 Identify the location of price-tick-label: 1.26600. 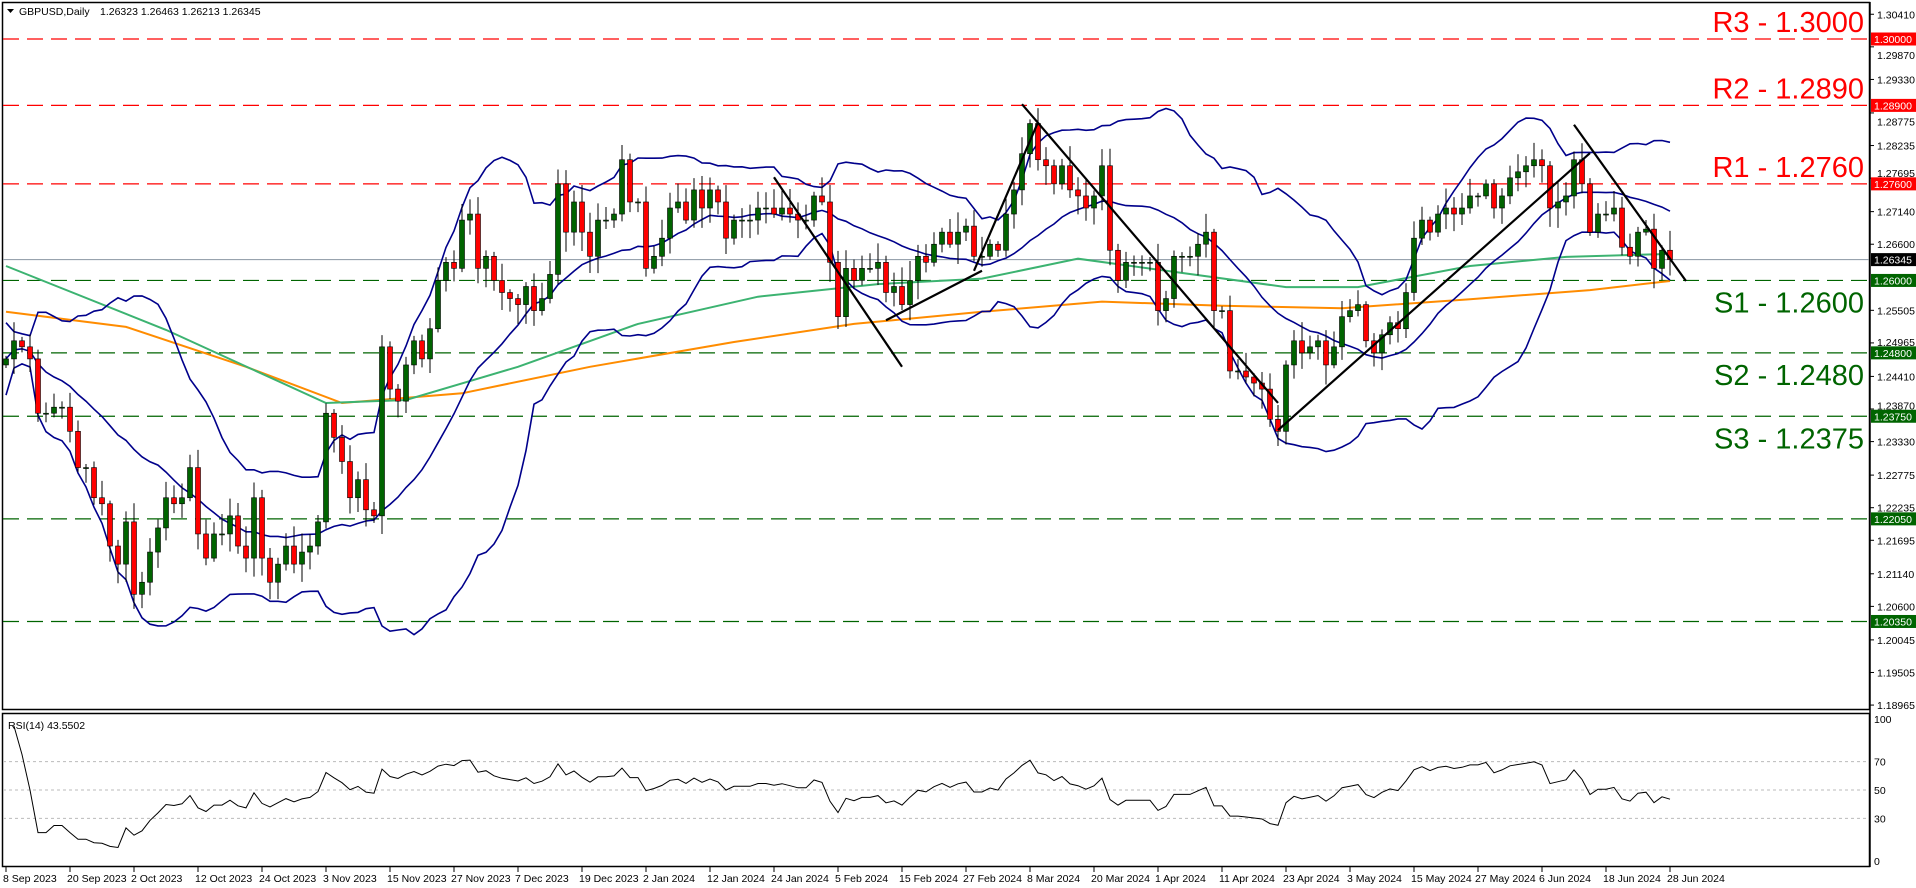
(1896, 245).